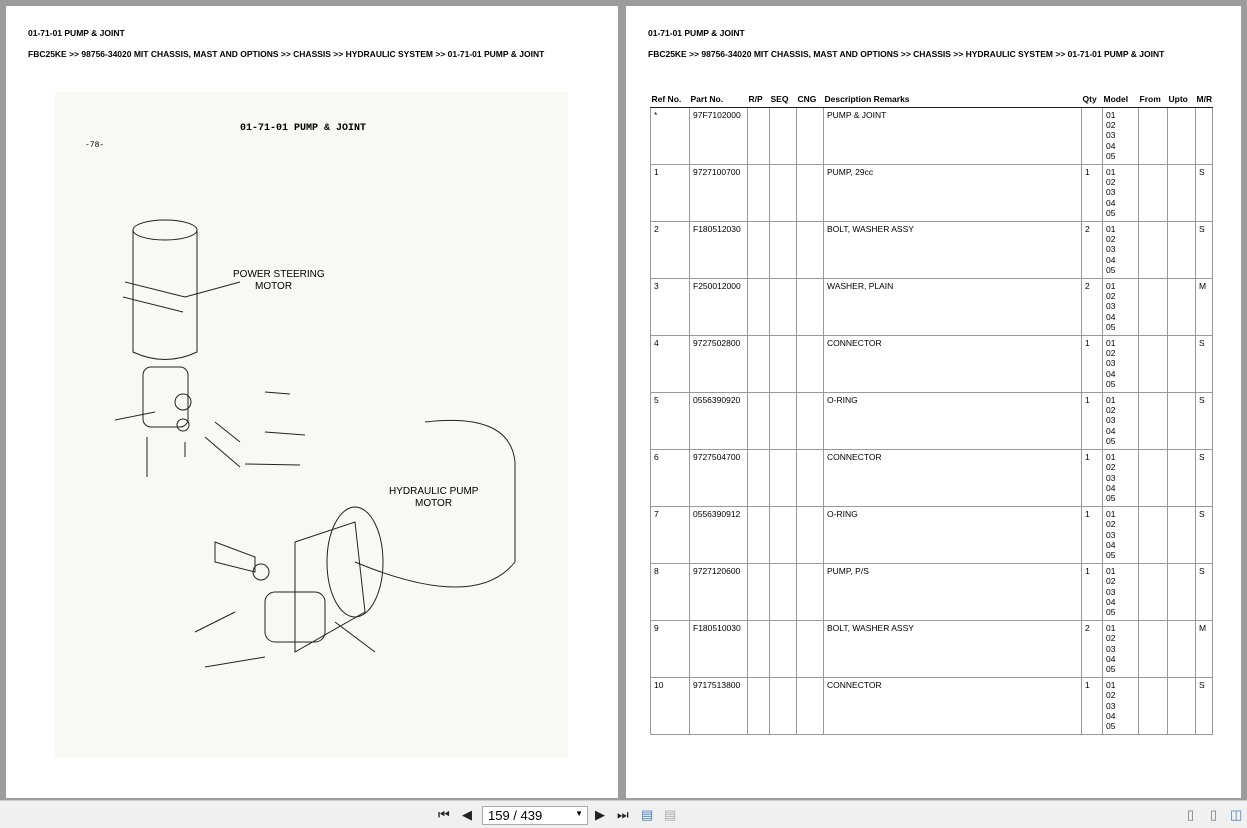 The image size is (1247, 828). I want to click on part-no-cell: 9727120600, so click(718, 591).